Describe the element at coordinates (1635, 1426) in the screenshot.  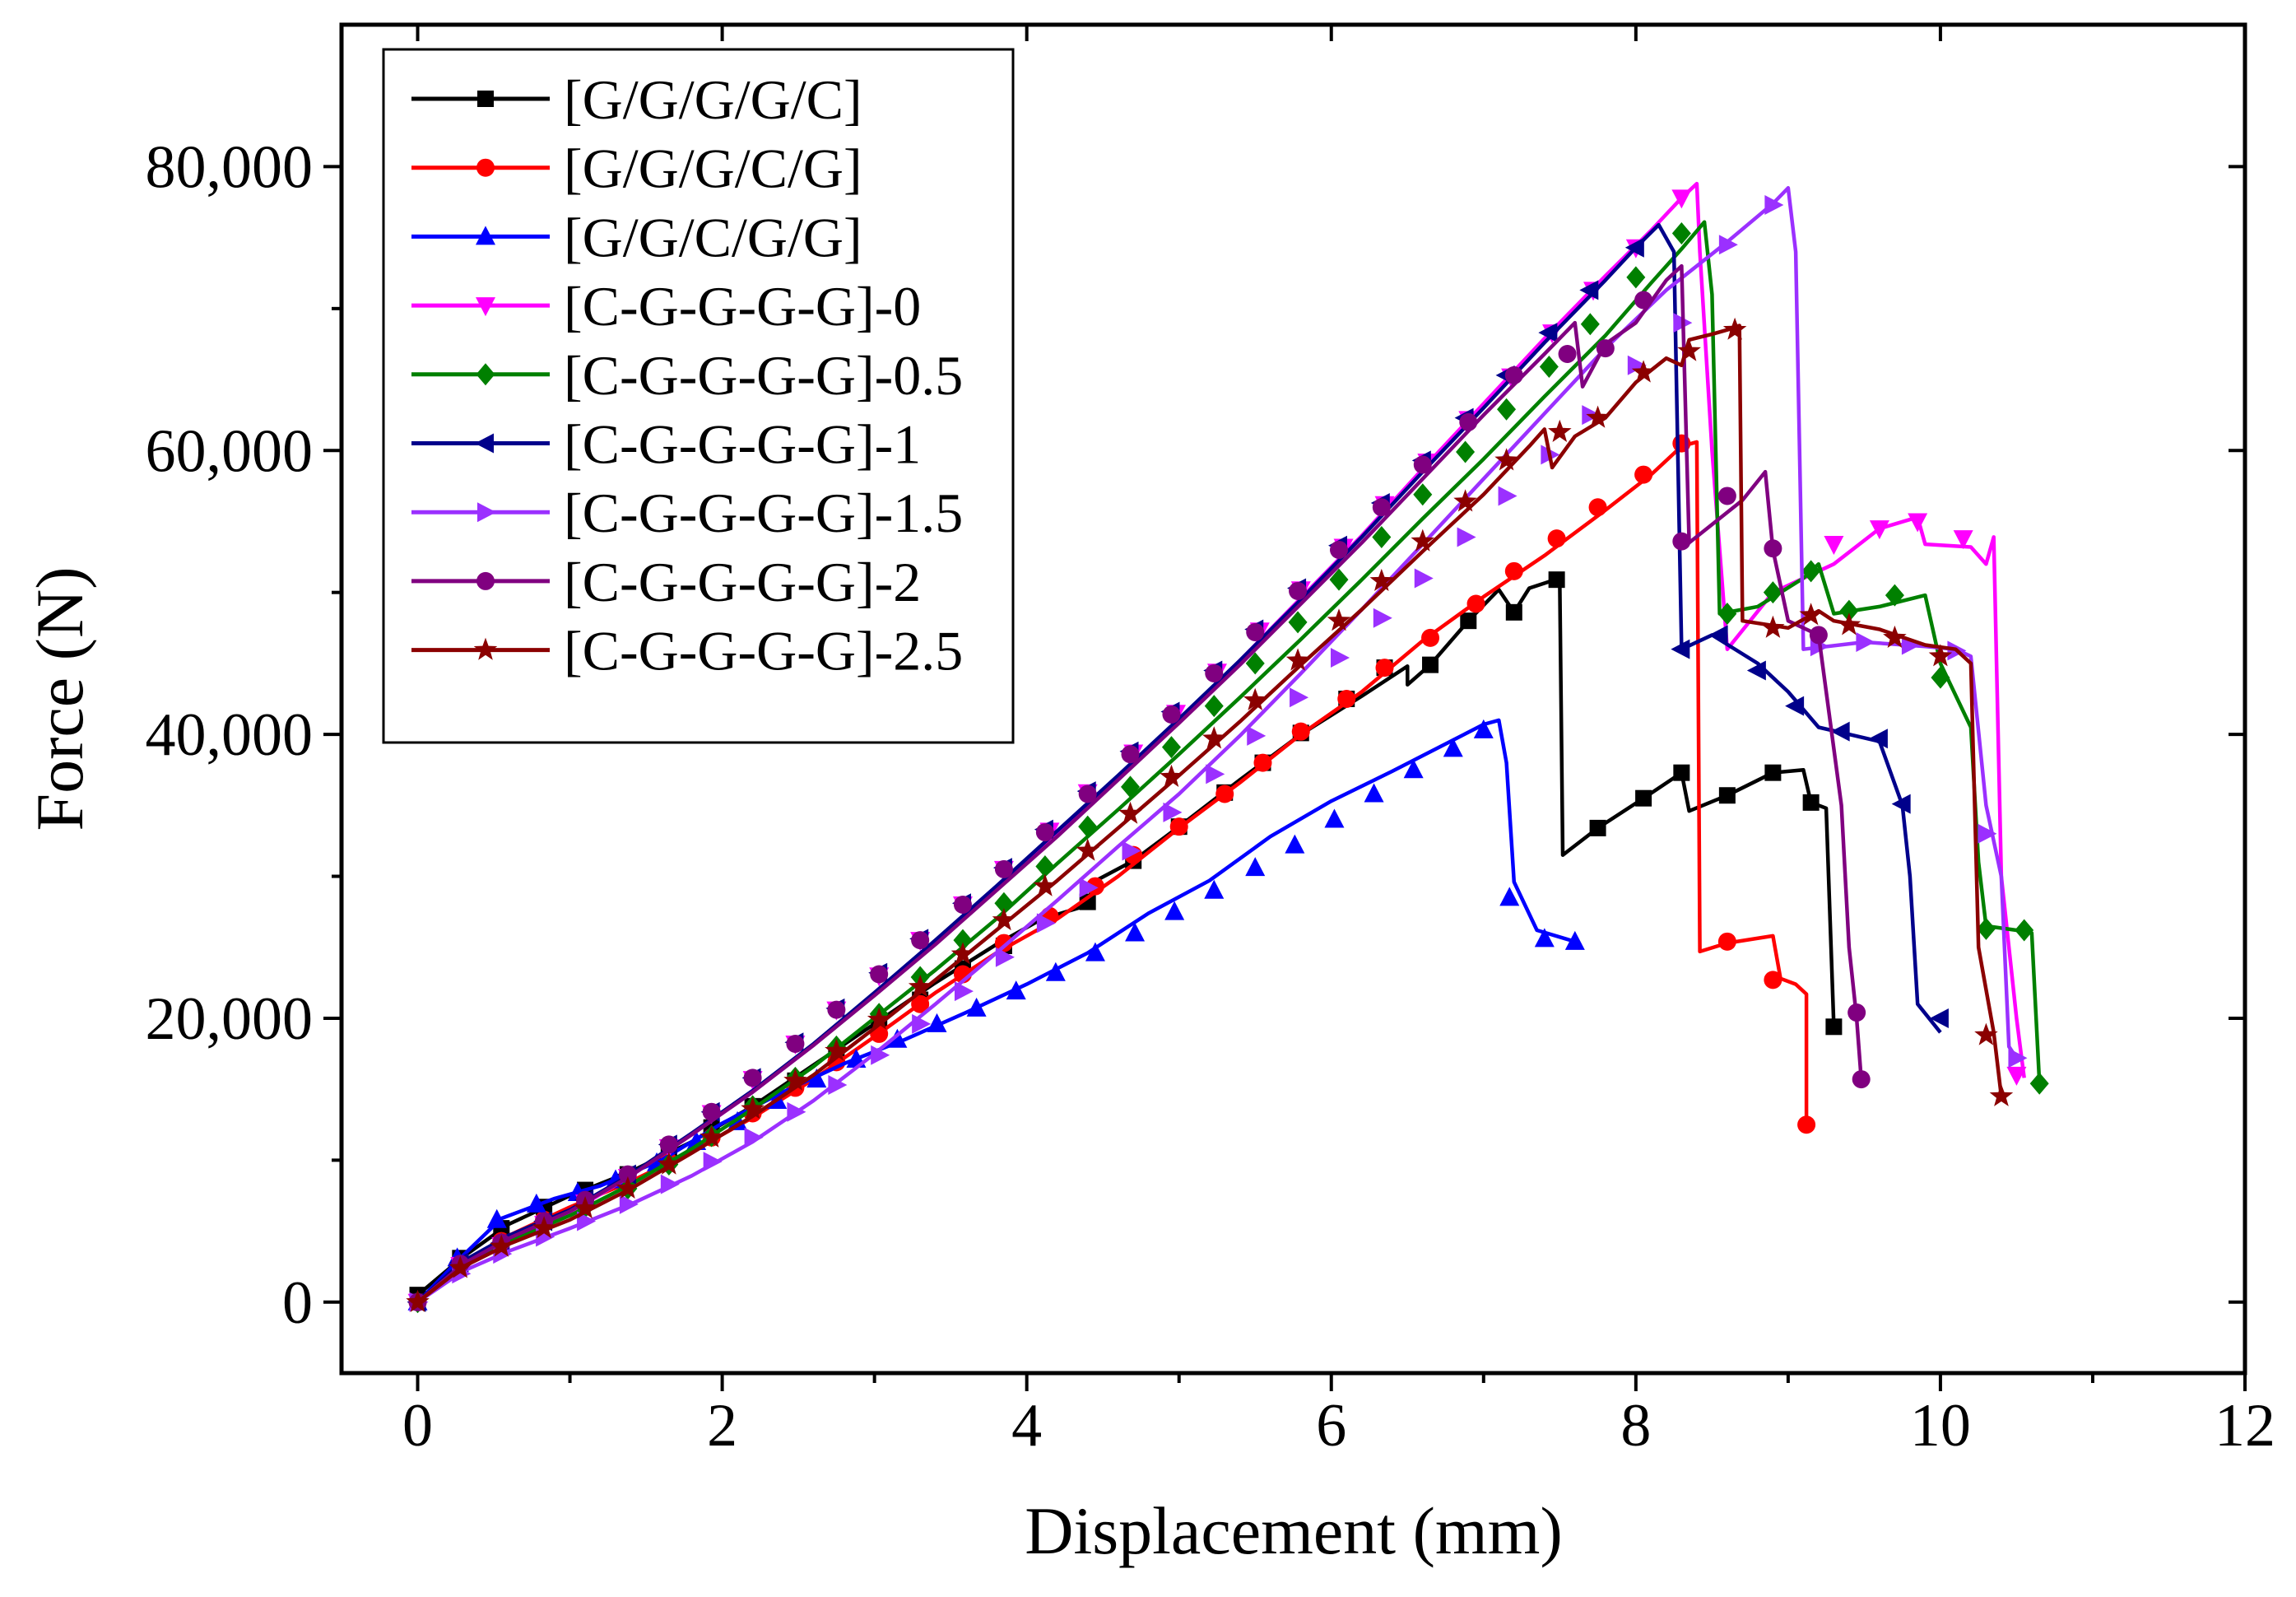
I see `x-tick-label: 8` at that location.